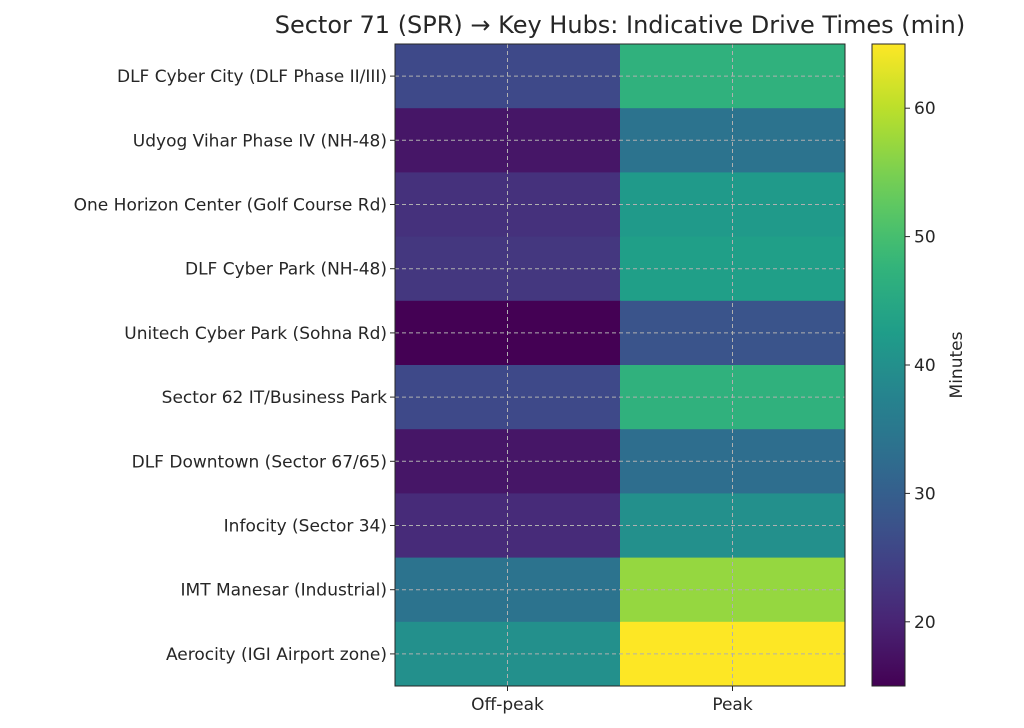  I want to click on column-label: Off-peak, so click(507, 705).